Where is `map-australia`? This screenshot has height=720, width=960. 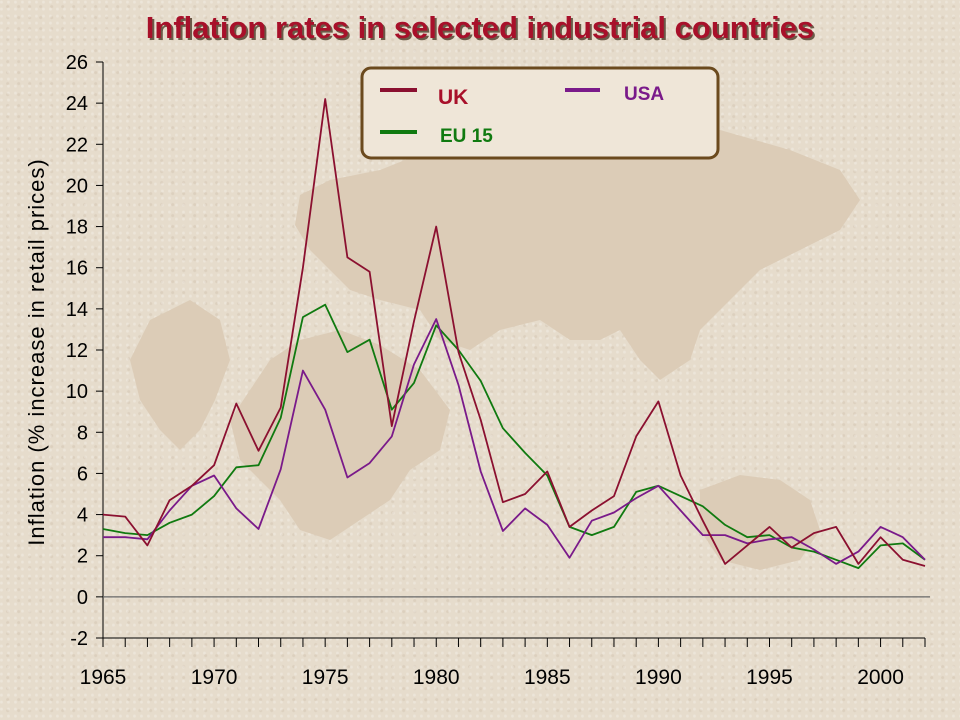 map-australia is located at coordinates (760, 522).